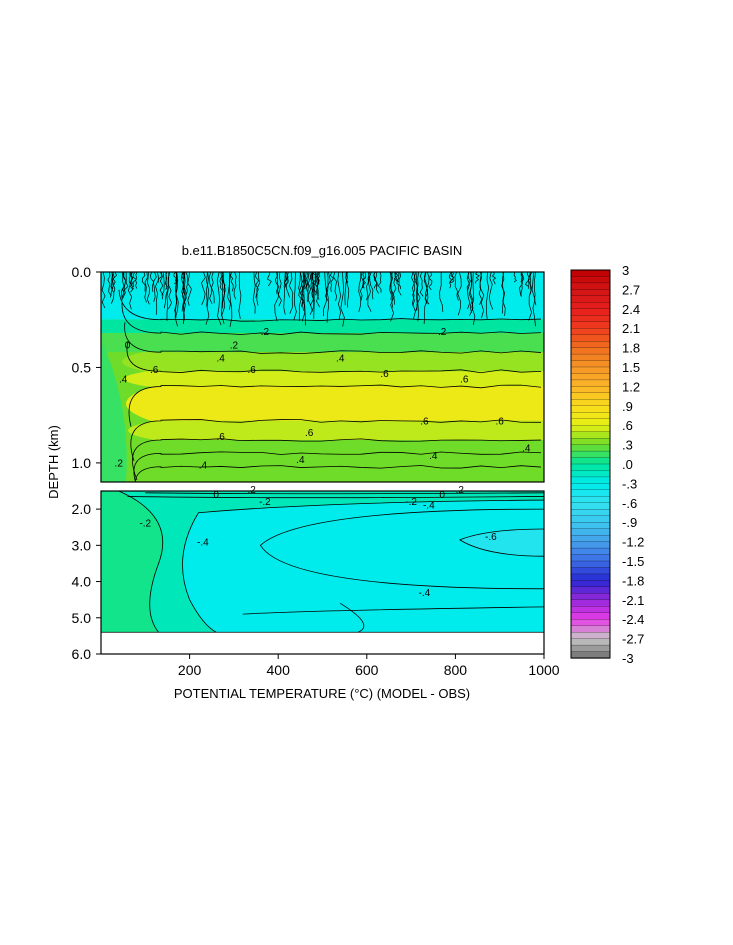 The height and width of the screenshot is (945, 733). I want to click on contour-label: -.4, so click(425, 593).